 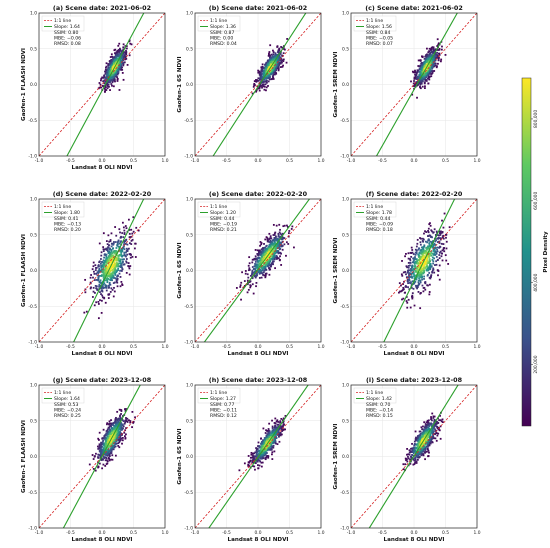 What do you see at coordinates (375, 209) in the screenshot?
I see `legend-box` at bounding box center [375, 209].